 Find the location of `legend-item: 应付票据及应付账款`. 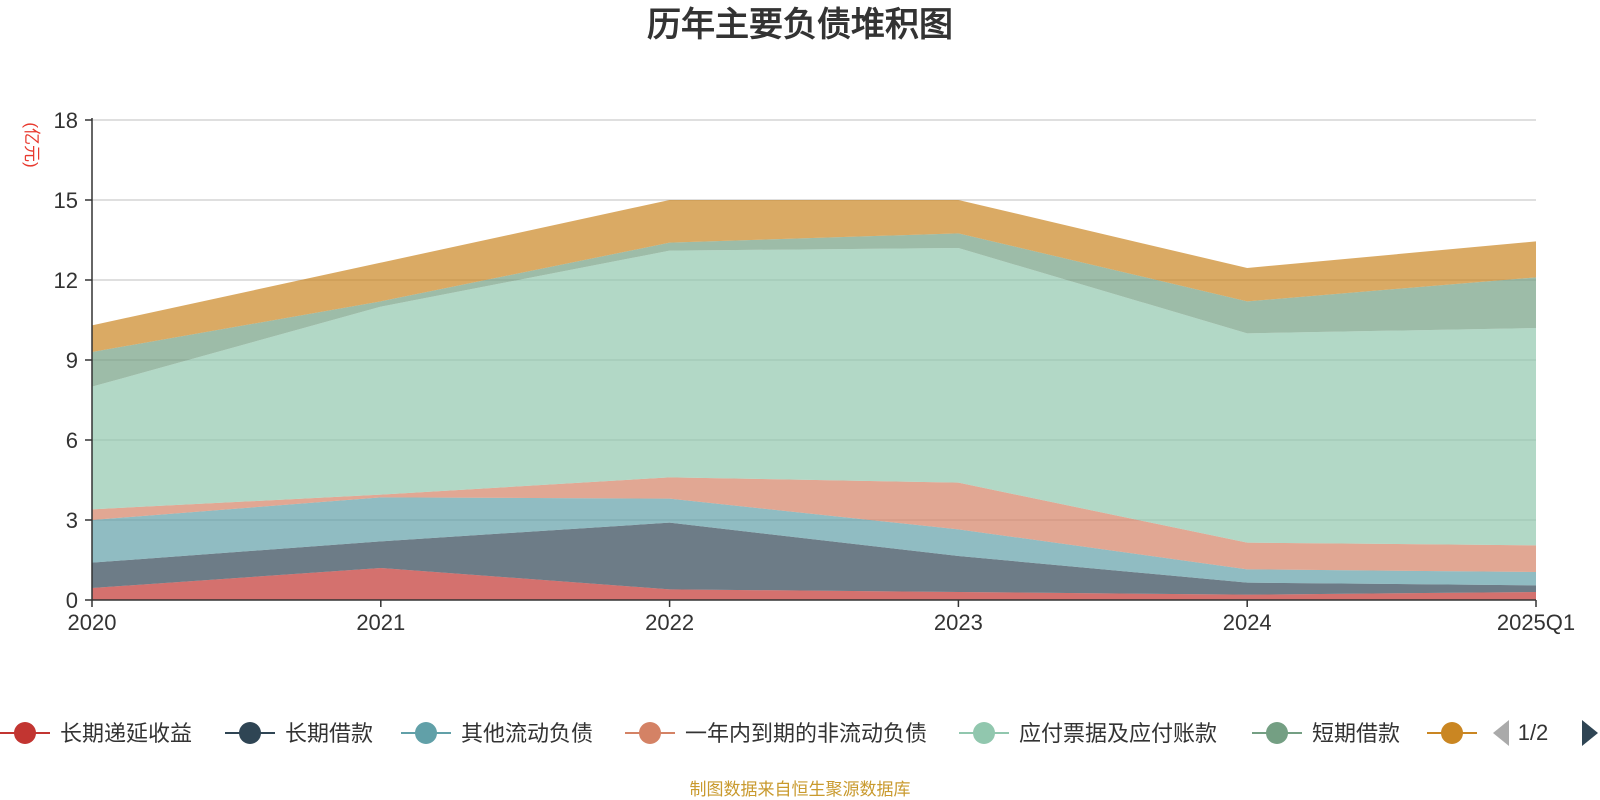

legend-item: 应付票据及应付账款 is located at coordinates (1088, 733).